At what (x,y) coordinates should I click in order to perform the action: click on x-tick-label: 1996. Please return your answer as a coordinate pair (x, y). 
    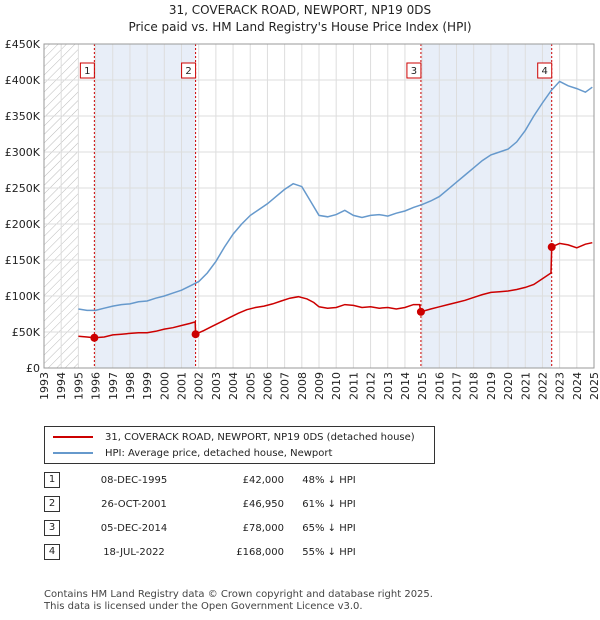
    Looking at the image, I should click on (96, 386).